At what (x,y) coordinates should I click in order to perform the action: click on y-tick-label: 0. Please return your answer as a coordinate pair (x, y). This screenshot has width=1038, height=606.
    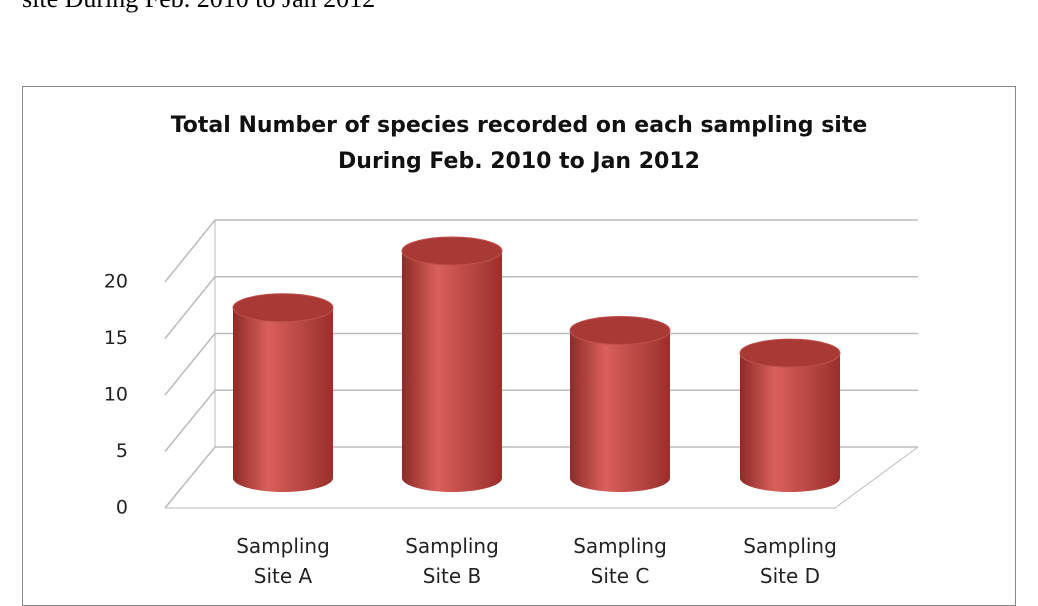
    Looking at the image, I should click on (122, 508).